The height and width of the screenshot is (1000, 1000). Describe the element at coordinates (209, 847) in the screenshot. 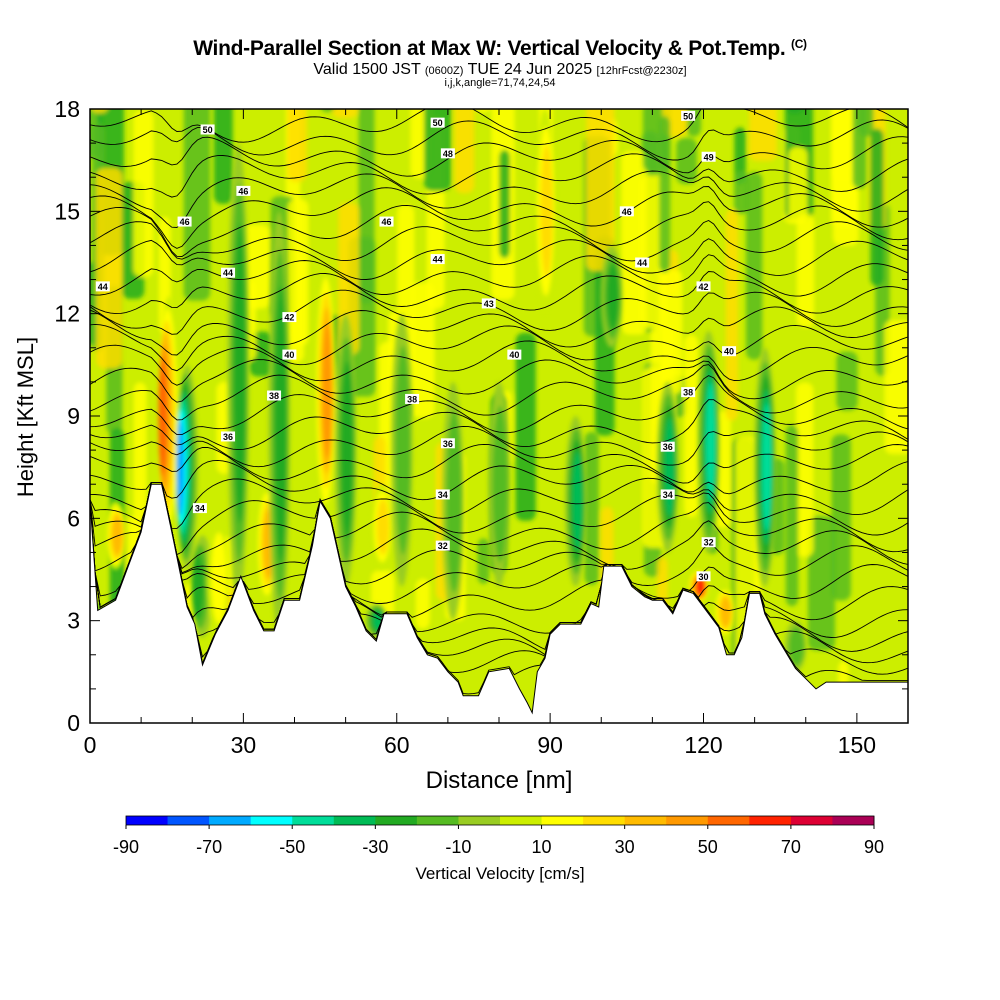

I see `colorbar-tick-label: -70` at that location.